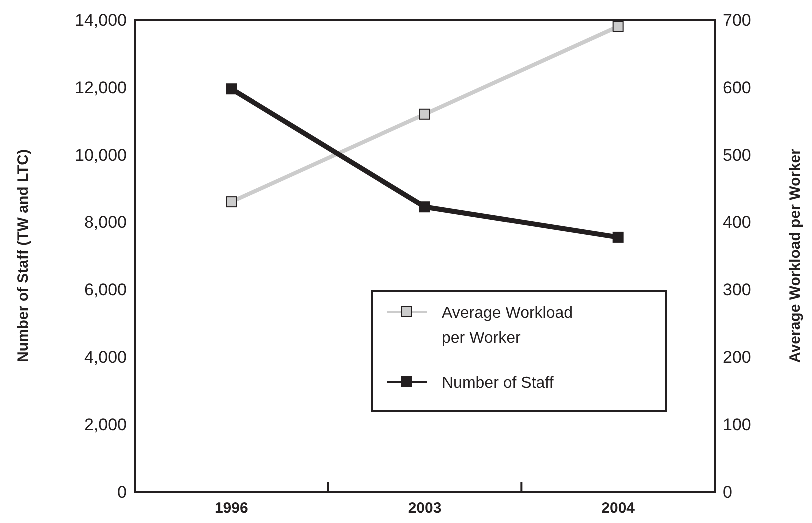  What do you see at coordinates (737, 20) in the screenshot?
I see `y2-tick-label: 700` at bounding box center [737, 20].